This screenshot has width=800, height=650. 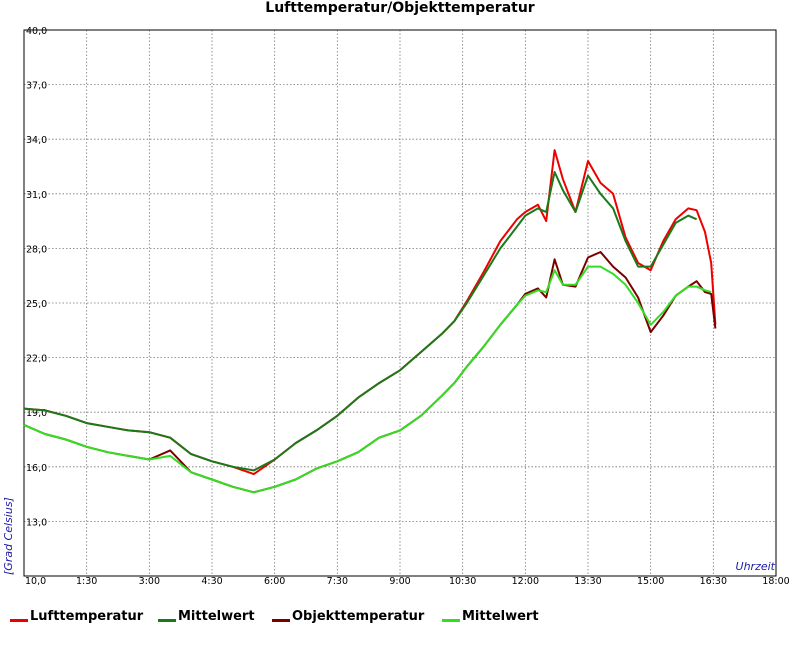 What do you see at coordinates (36, 31) in the screenshot?
I see `y-tick-label: 40,0` at bounding box center [36, 31].